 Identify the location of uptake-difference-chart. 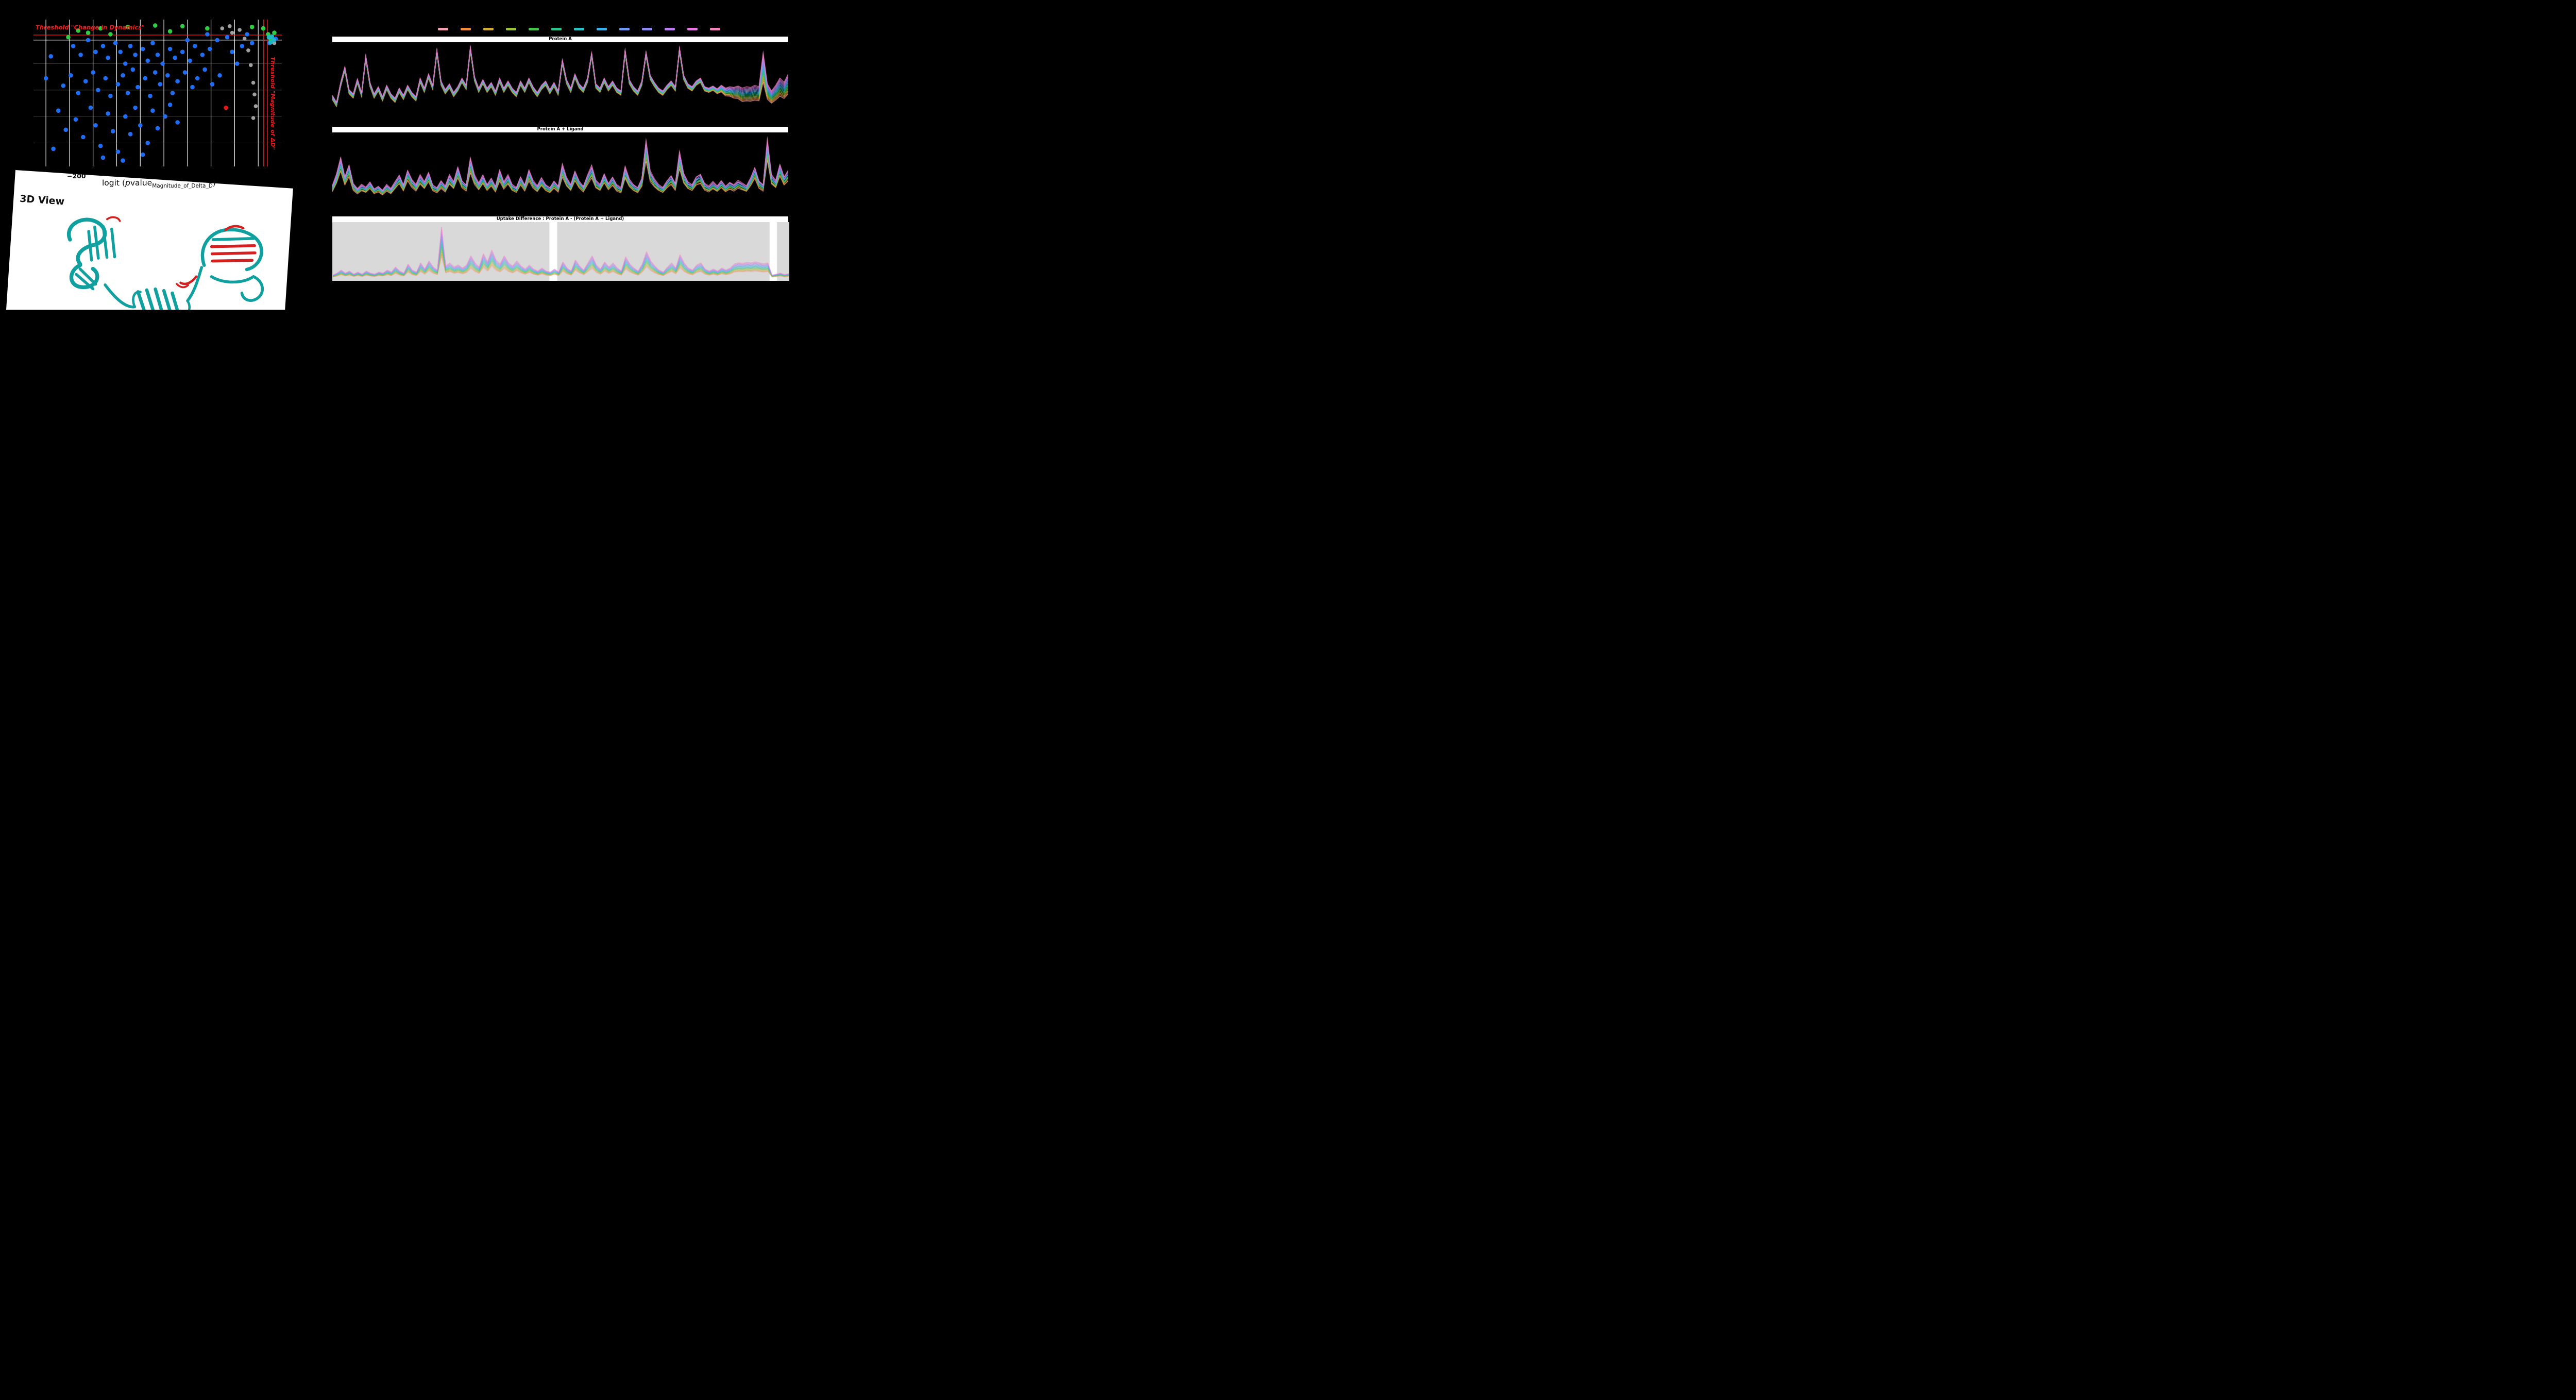
(560, 251).